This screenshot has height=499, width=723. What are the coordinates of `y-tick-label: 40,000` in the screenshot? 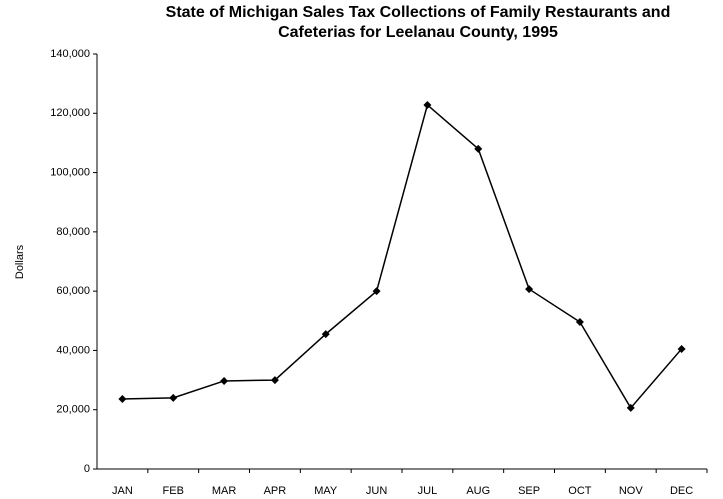 It's located at (73, 350).